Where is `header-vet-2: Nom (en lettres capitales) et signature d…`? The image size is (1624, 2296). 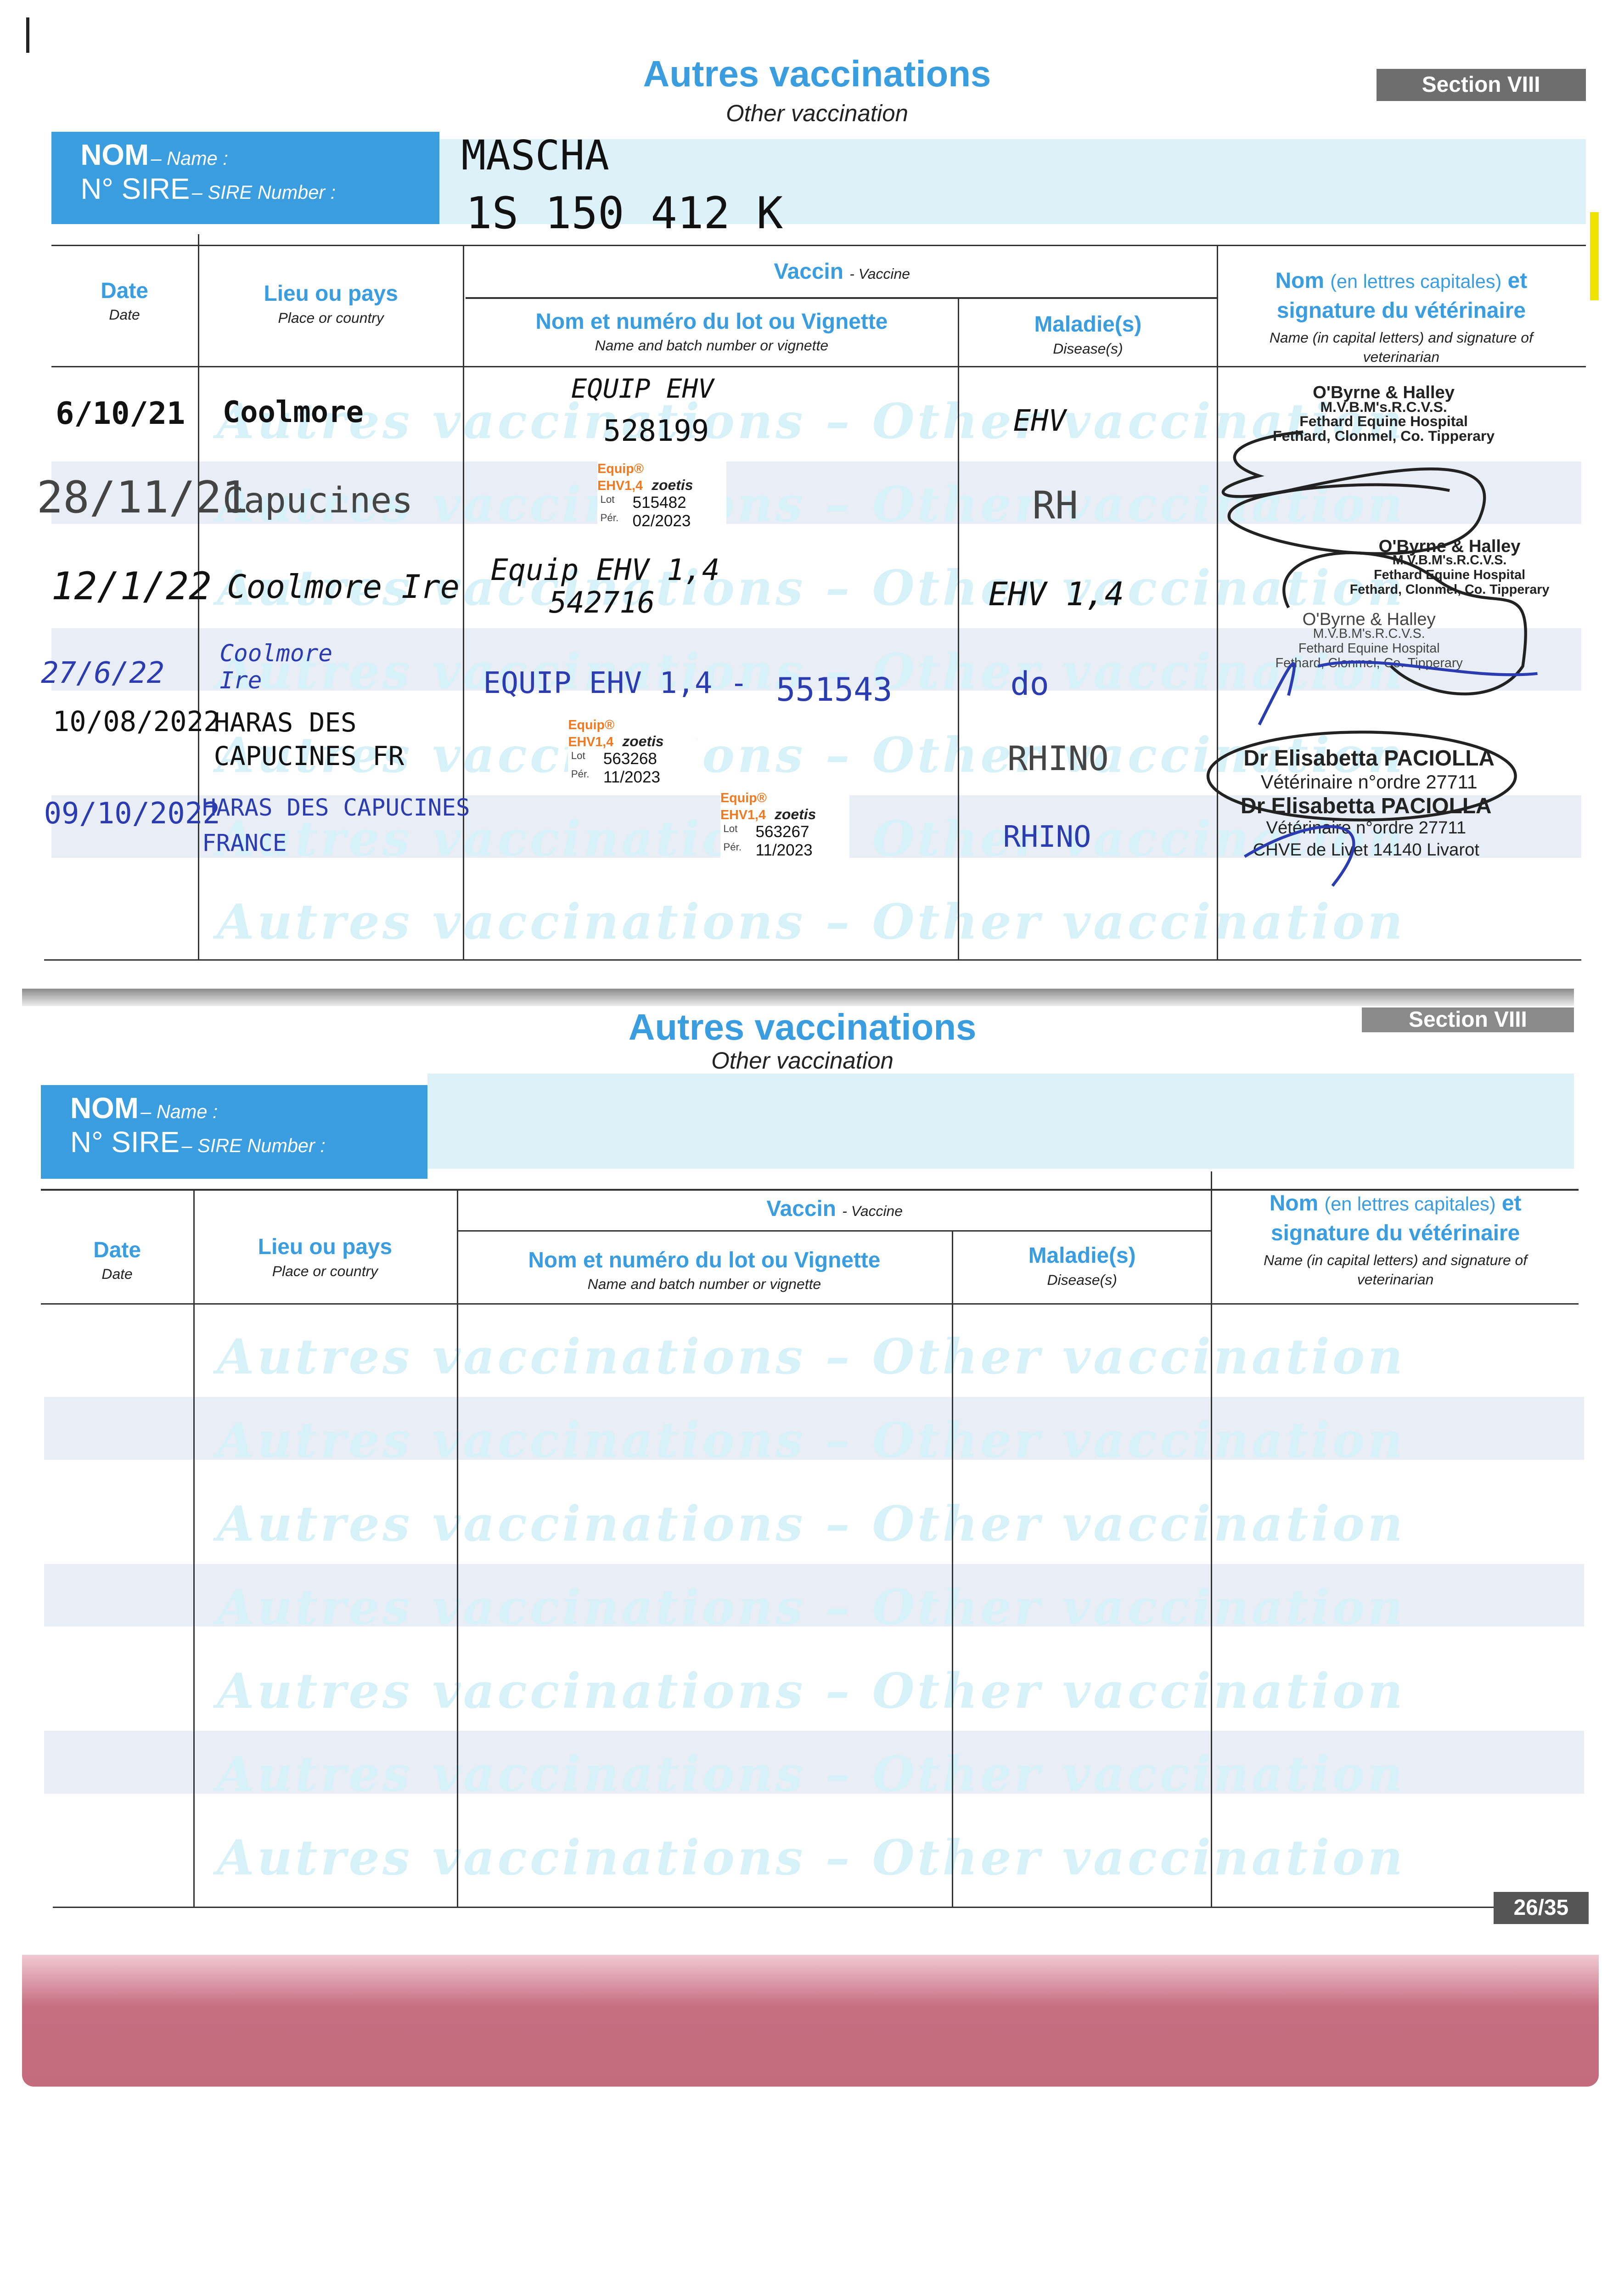 header-vet-2: Nom (en lettres capitales) et signature d… is located at coordinates (1396, 1239).